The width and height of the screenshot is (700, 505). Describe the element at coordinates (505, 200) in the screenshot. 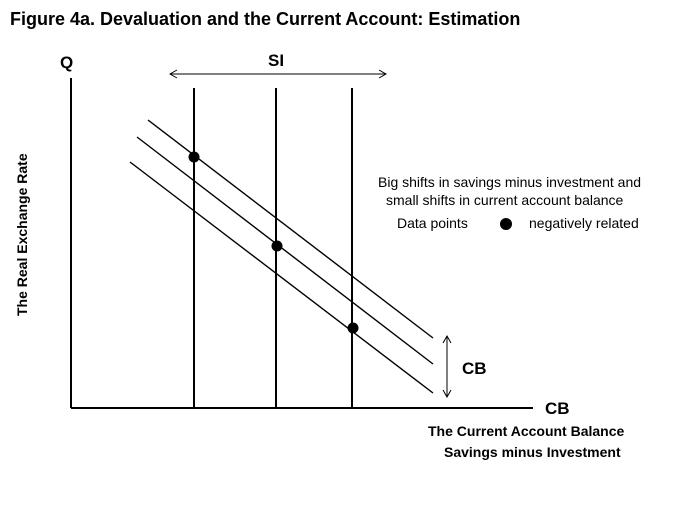

I see `annotation-line2: small shifts in current account balance` at that location.